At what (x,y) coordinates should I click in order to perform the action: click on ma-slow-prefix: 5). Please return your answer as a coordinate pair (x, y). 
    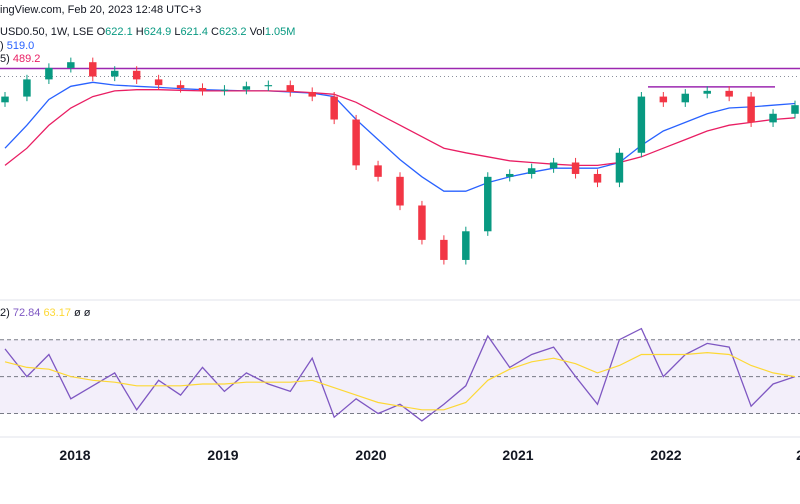
    Looking at the image, I should click on (5, 59).